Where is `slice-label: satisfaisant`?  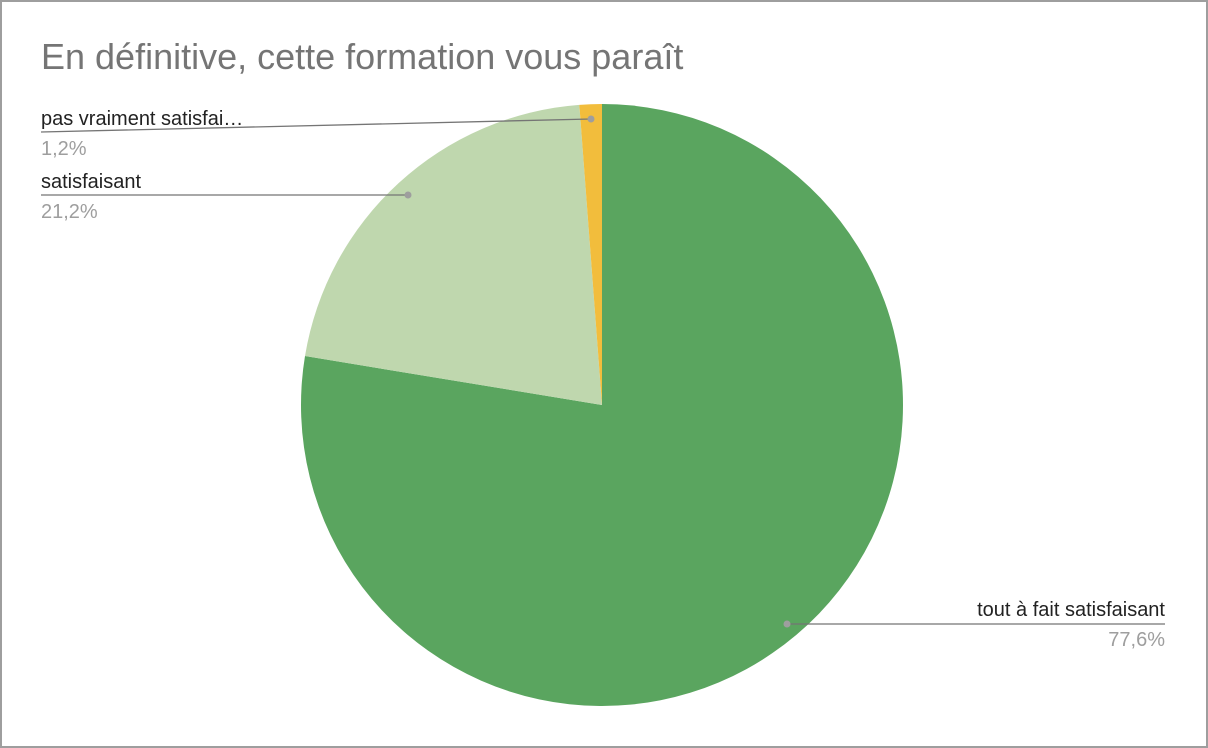 slice-label: satisfaisant is located at coordinates (91, 182).